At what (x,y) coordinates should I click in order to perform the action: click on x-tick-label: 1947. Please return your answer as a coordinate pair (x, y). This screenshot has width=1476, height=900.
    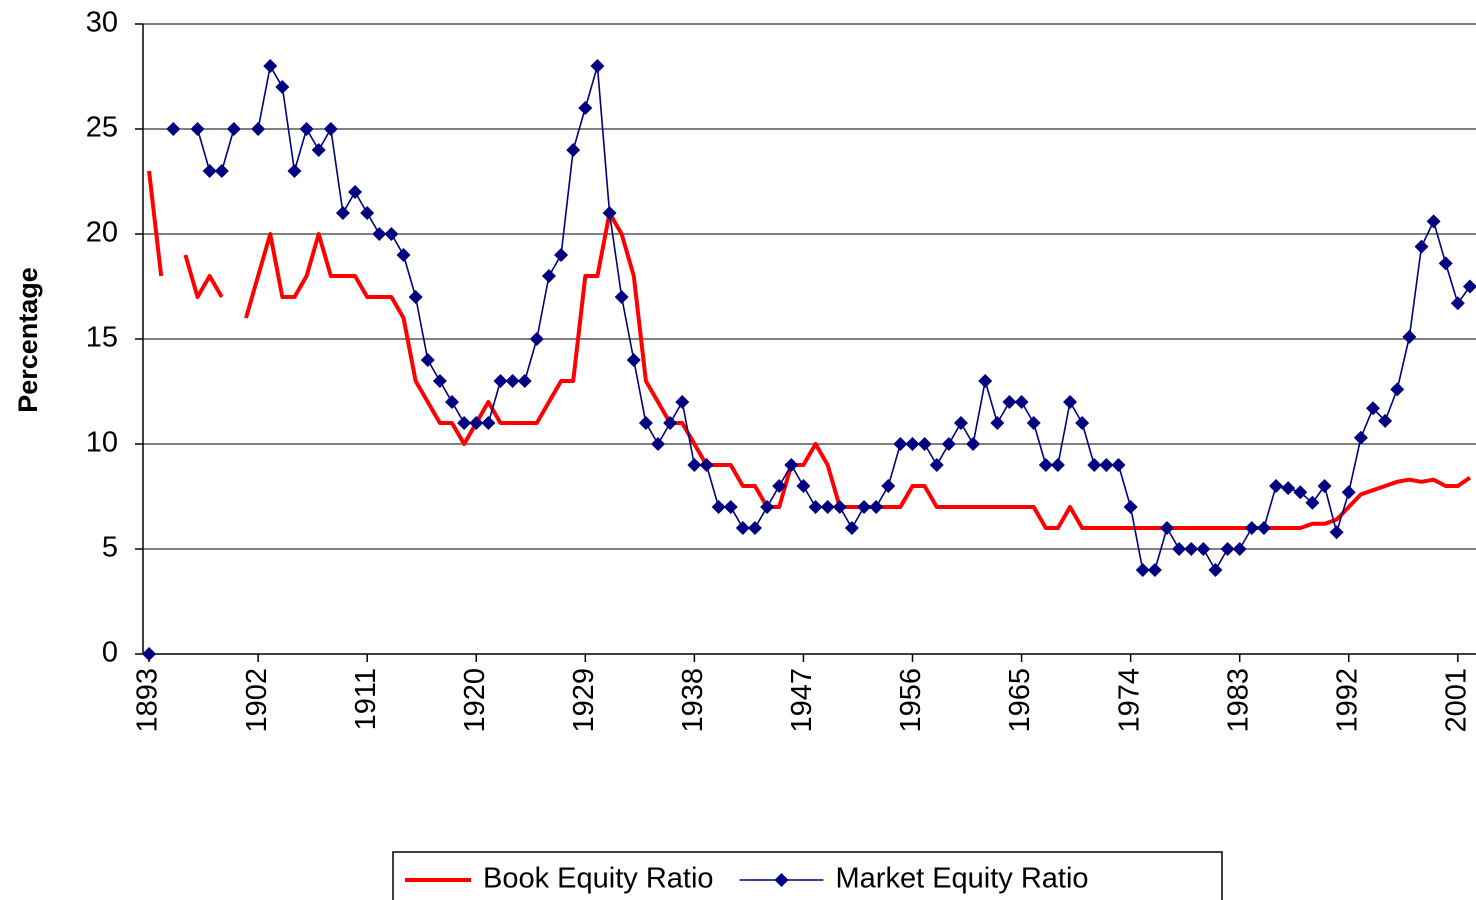
    Looking at the image, I should click on (802, 700).